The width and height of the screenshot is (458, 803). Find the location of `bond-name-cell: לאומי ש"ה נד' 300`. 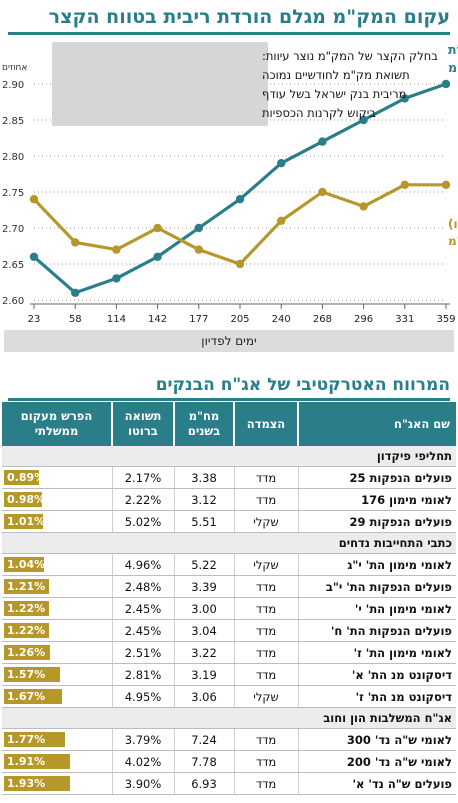

bond-name-cell: לאומי ש"ה נד' 300 is located at coordinates (376, 739).